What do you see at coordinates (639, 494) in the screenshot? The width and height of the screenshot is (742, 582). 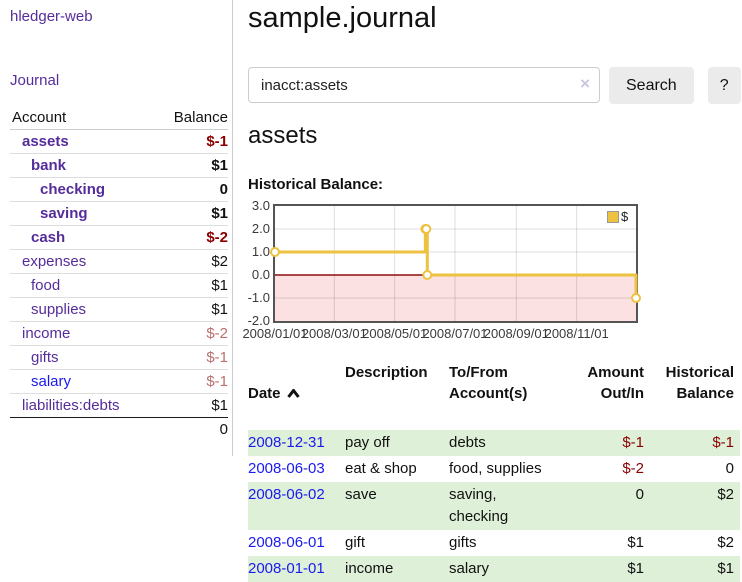 I see `transaction-amount: 0` at bounding box center [639, 494].